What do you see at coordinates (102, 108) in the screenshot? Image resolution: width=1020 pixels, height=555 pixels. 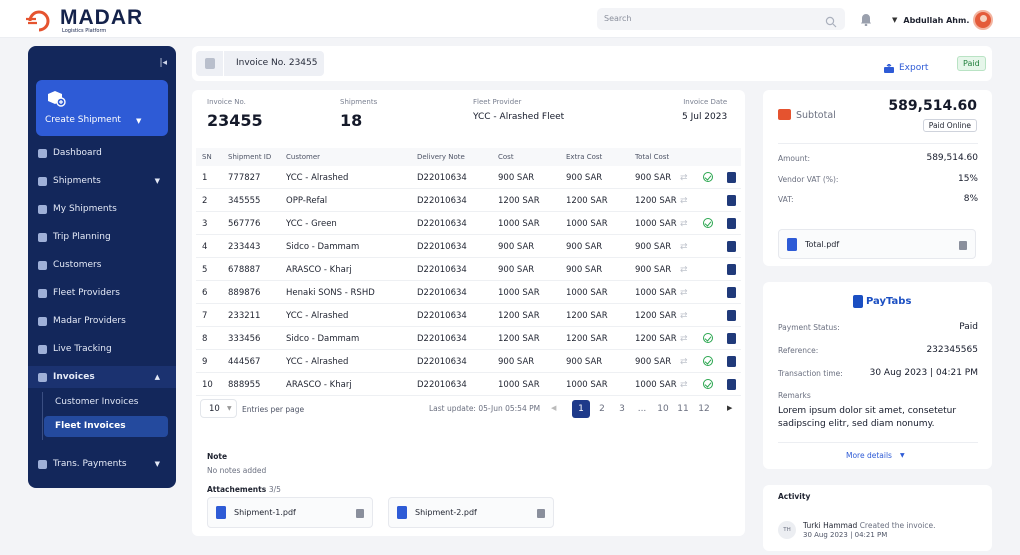 I see `create-shipment-button: Create Shipment ▼` at bounding box center [102, 108].